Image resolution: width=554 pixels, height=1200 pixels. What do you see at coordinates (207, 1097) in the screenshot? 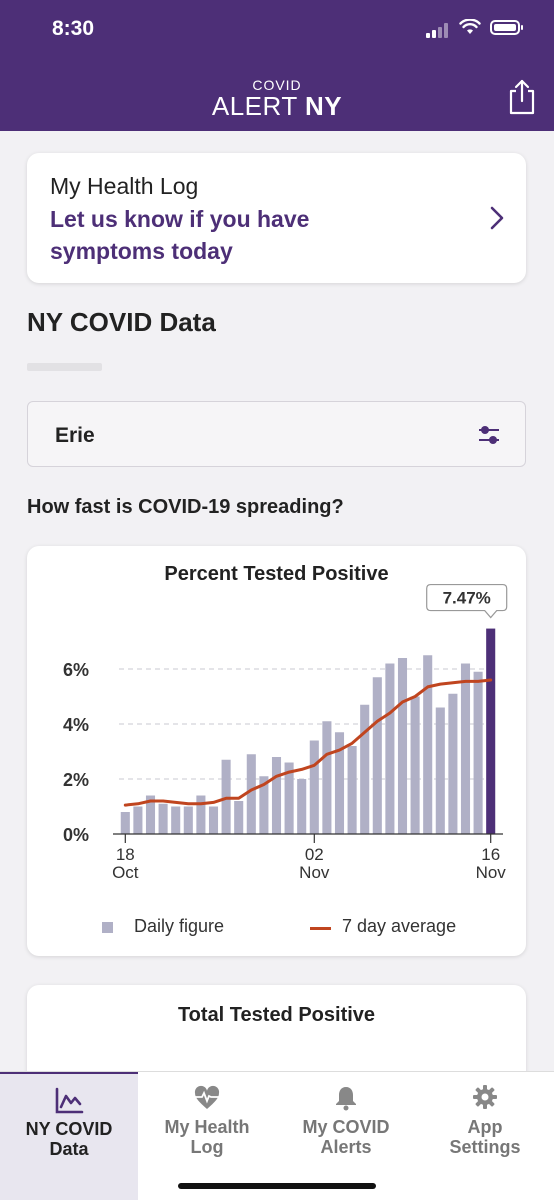
I see `heart-pulse-icon` at bounding box center [207, 1097].